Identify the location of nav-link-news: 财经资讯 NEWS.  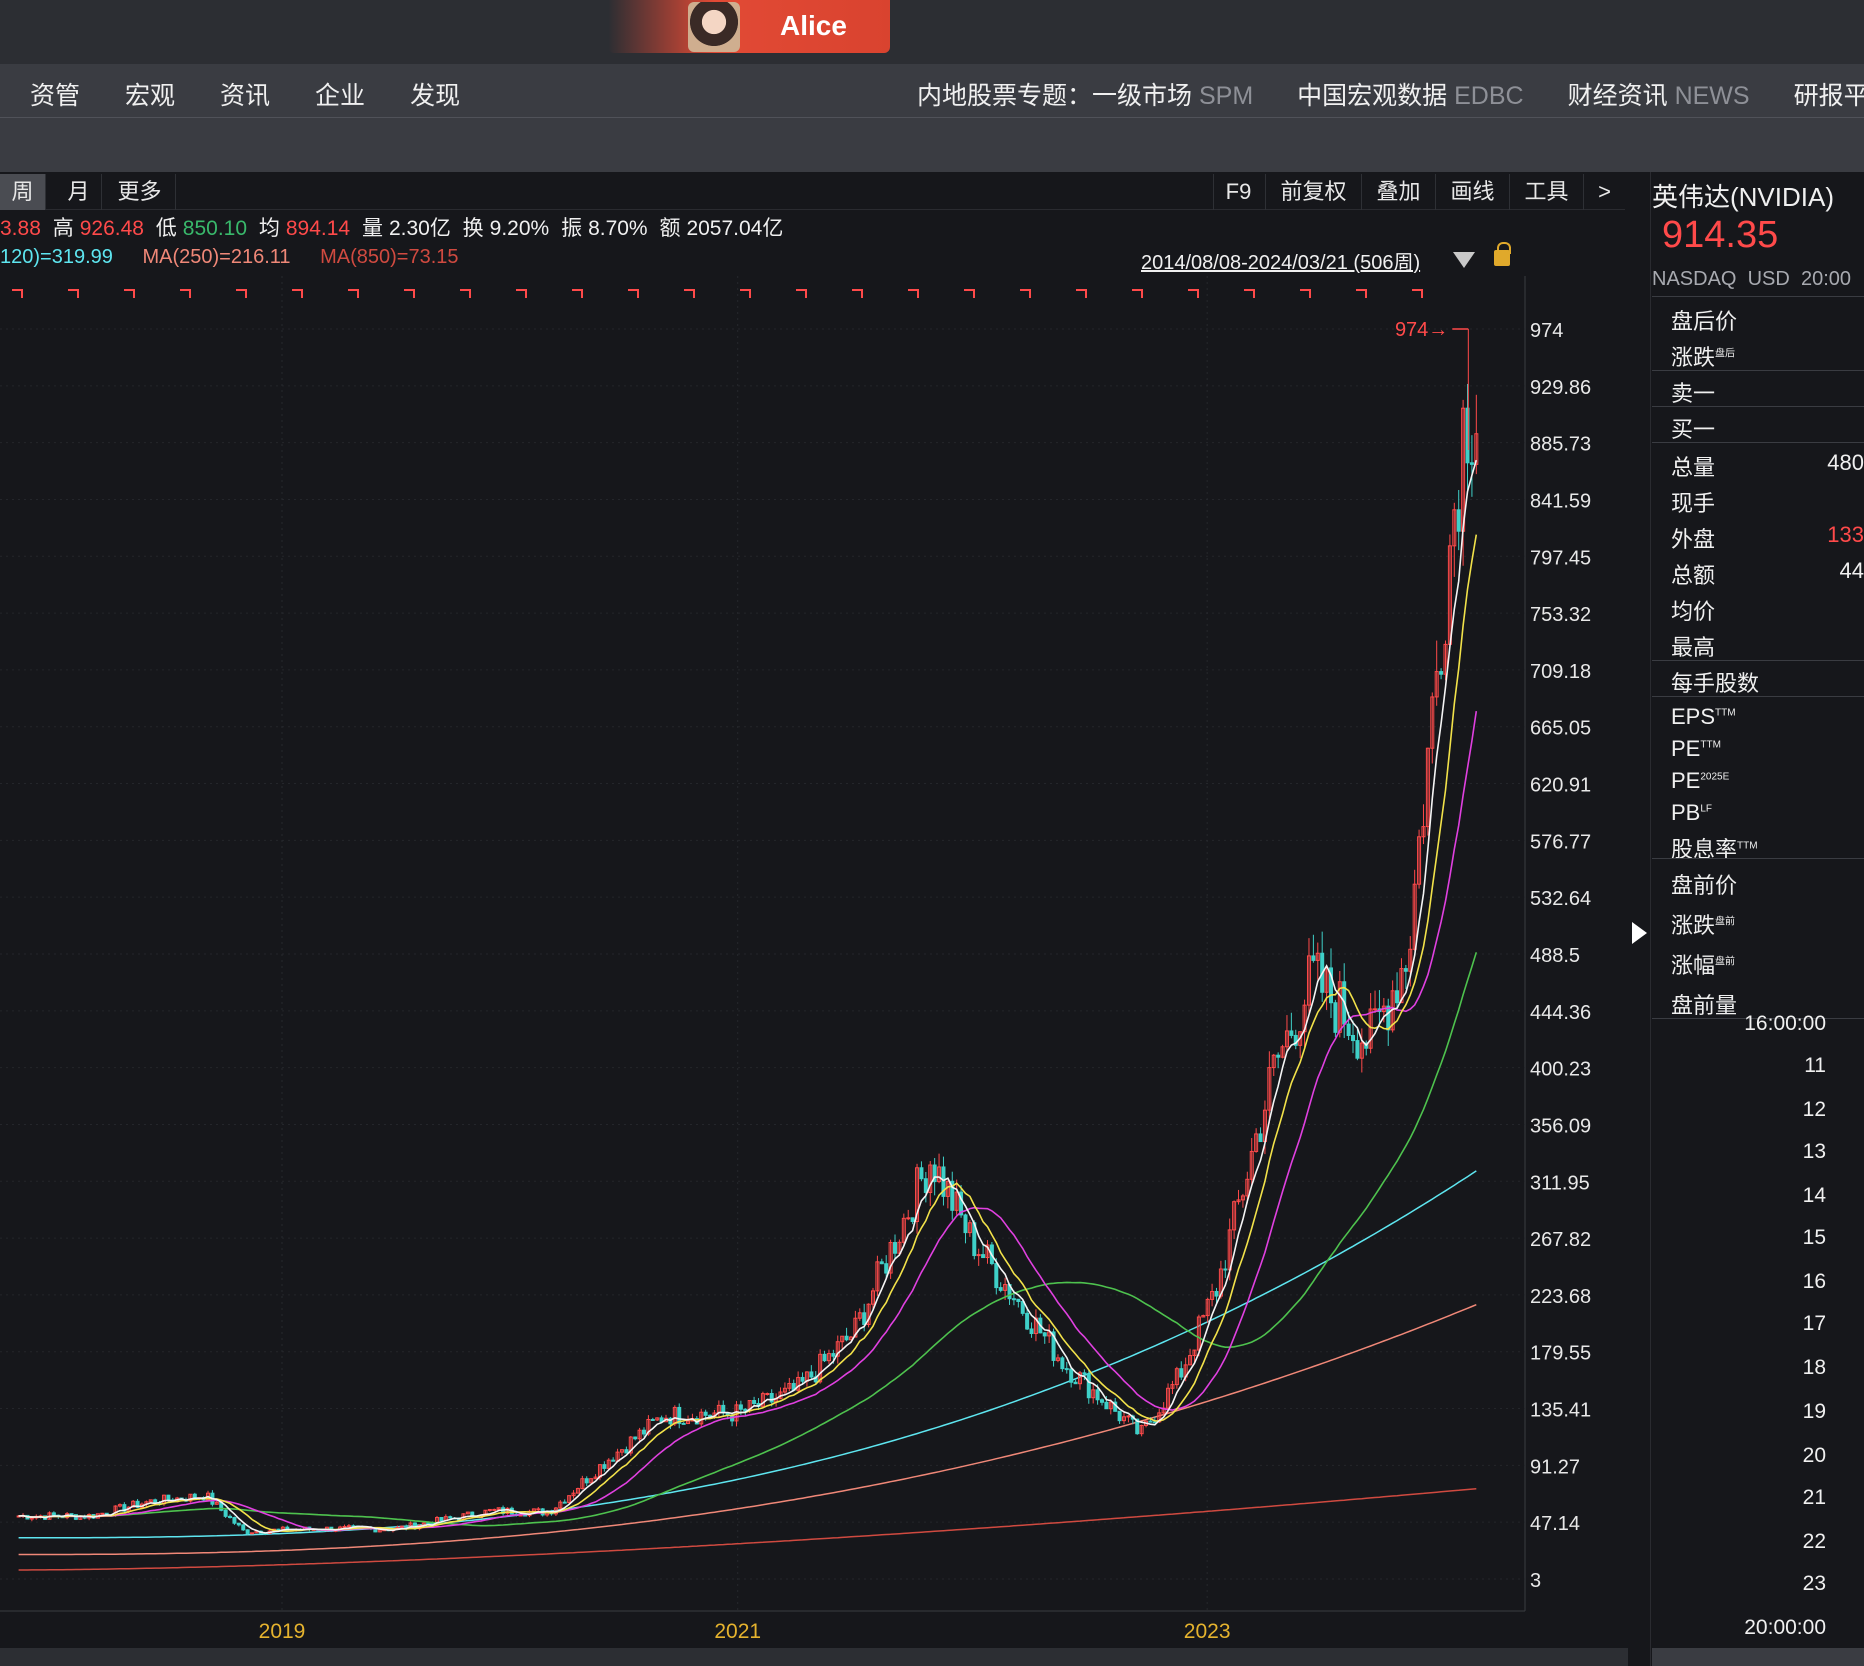
(1659, 94).